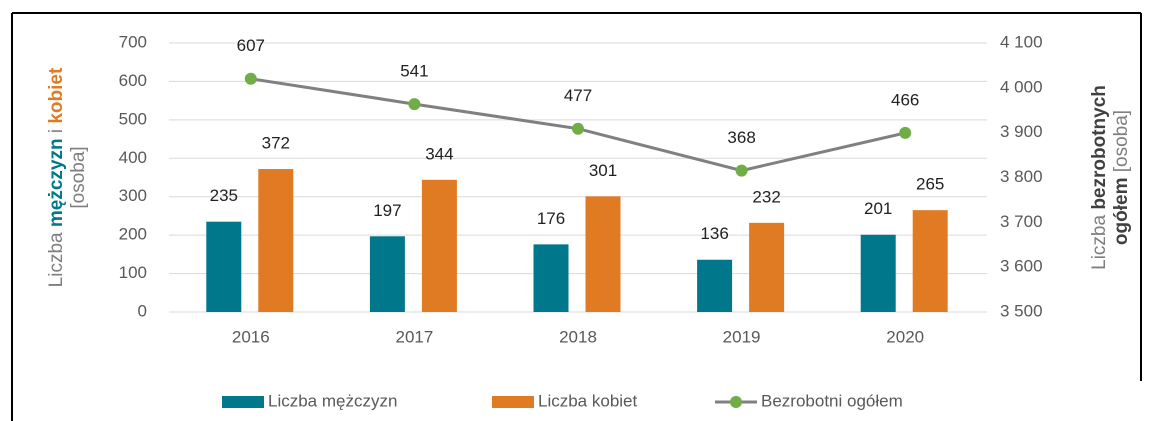 The image size is (1153, 421). Describe the element at coordinates (588, 400) in the screenshot. I see `legend-label: Liczba kobiet` at that location.